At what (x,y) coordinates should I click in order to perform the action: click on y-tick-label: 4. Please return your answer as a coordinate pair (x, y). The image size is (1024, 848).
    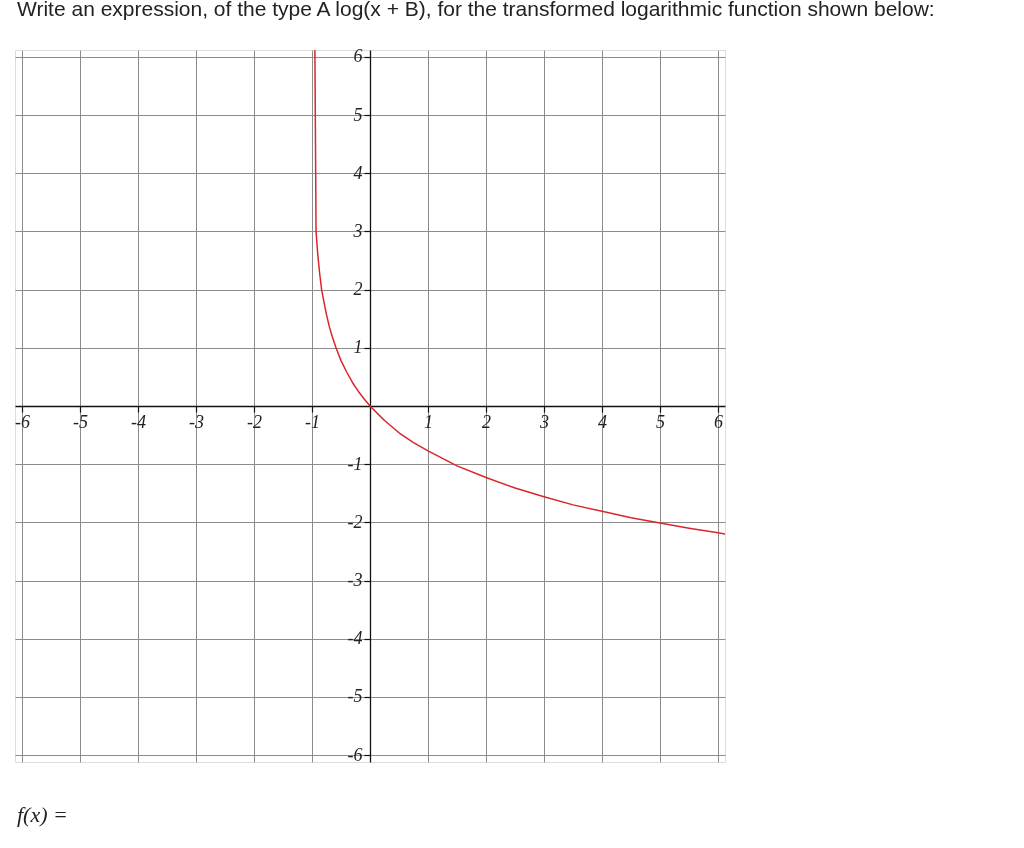
    Looking at the image, I should click on (358, 172).